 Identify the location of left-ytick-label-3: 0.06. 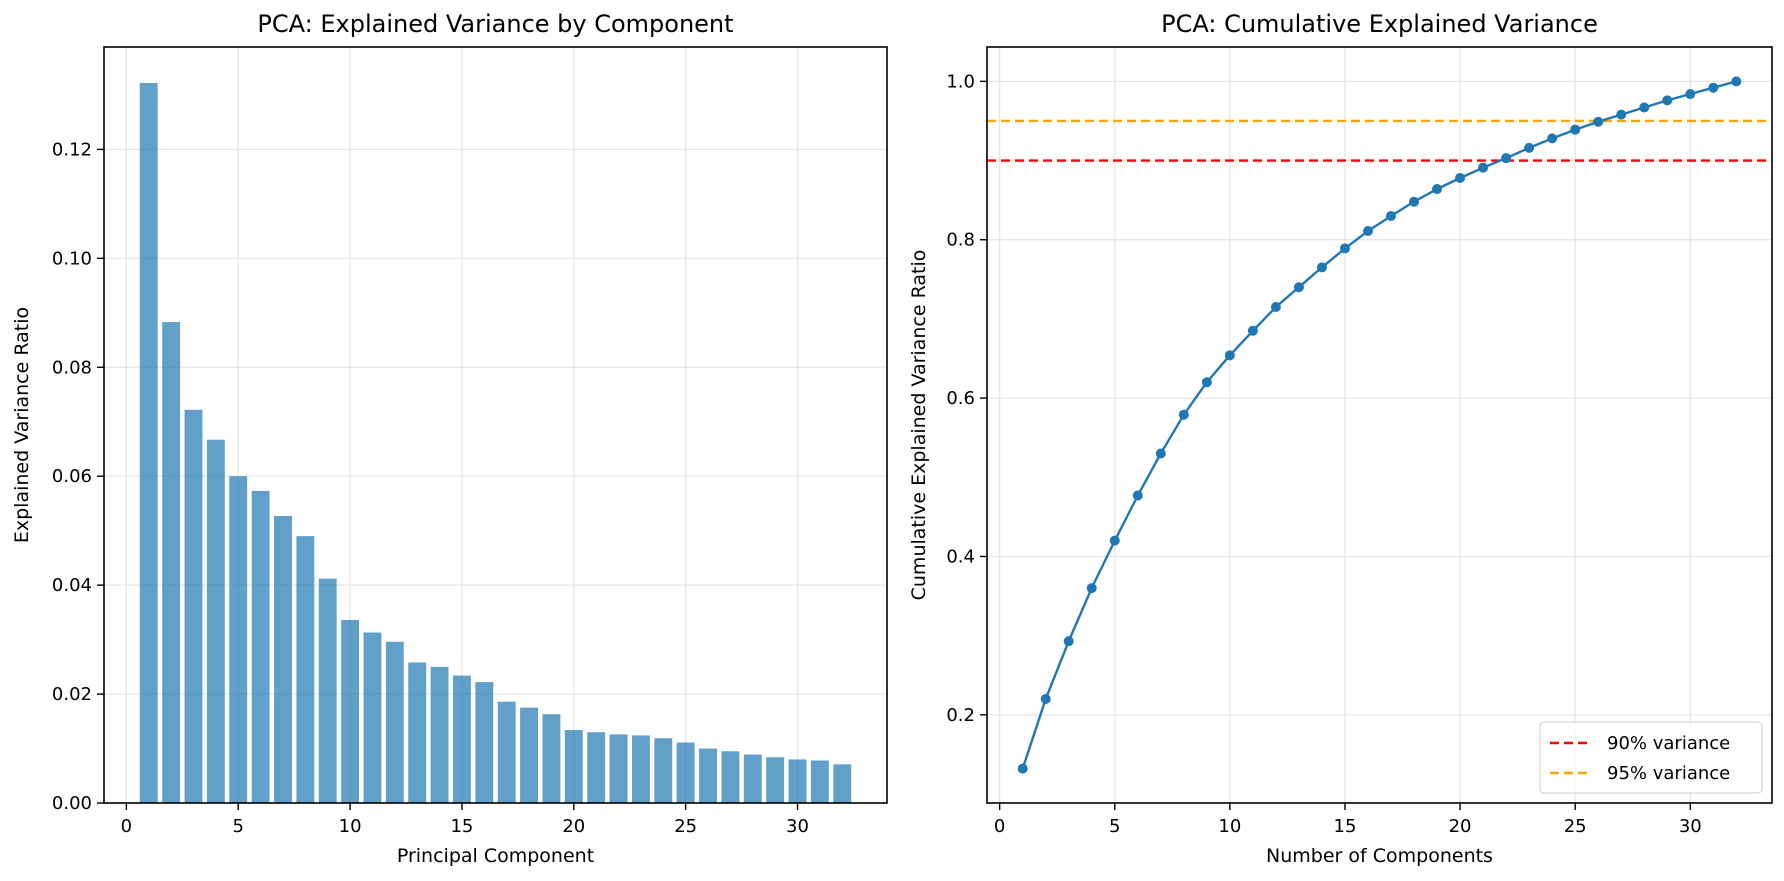
(72, 476).